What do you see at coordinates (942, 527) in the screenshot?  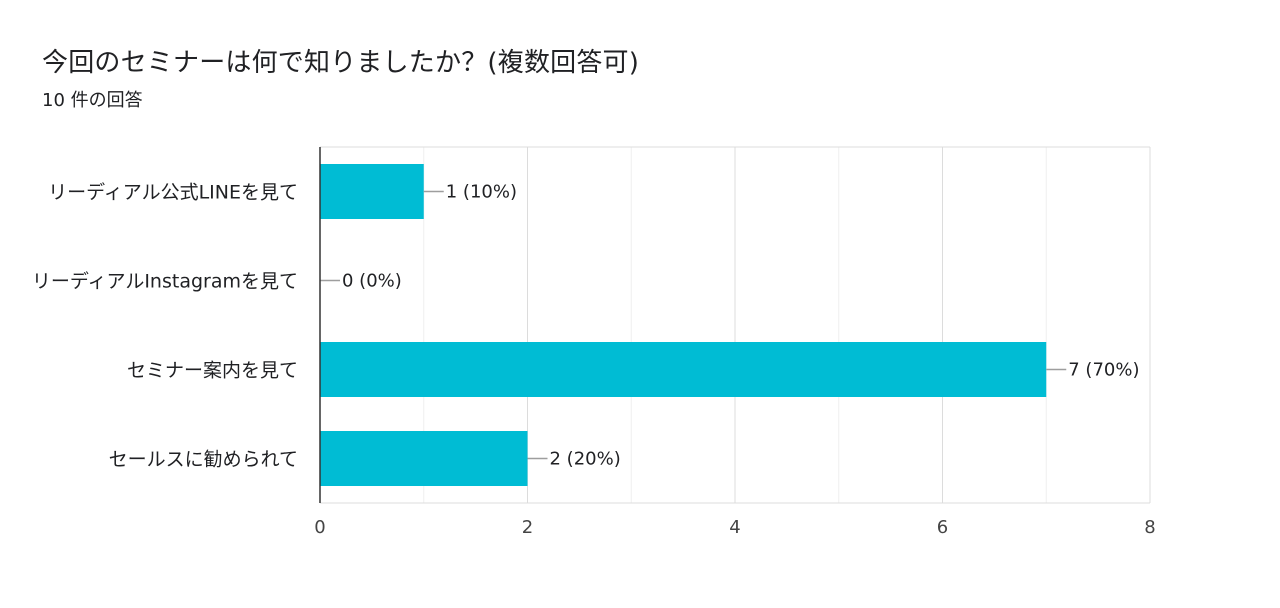 I see `x-tick-label: 6` at bounding box center [942, 527].